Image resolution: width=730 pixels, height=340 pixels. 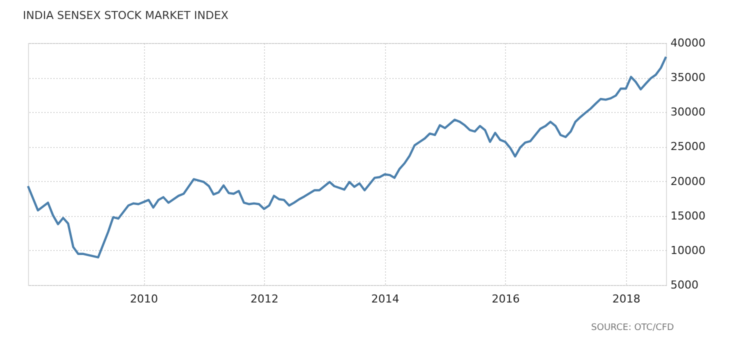 I want to click on x-tick-label: 2018, so click(x=626, y=299).